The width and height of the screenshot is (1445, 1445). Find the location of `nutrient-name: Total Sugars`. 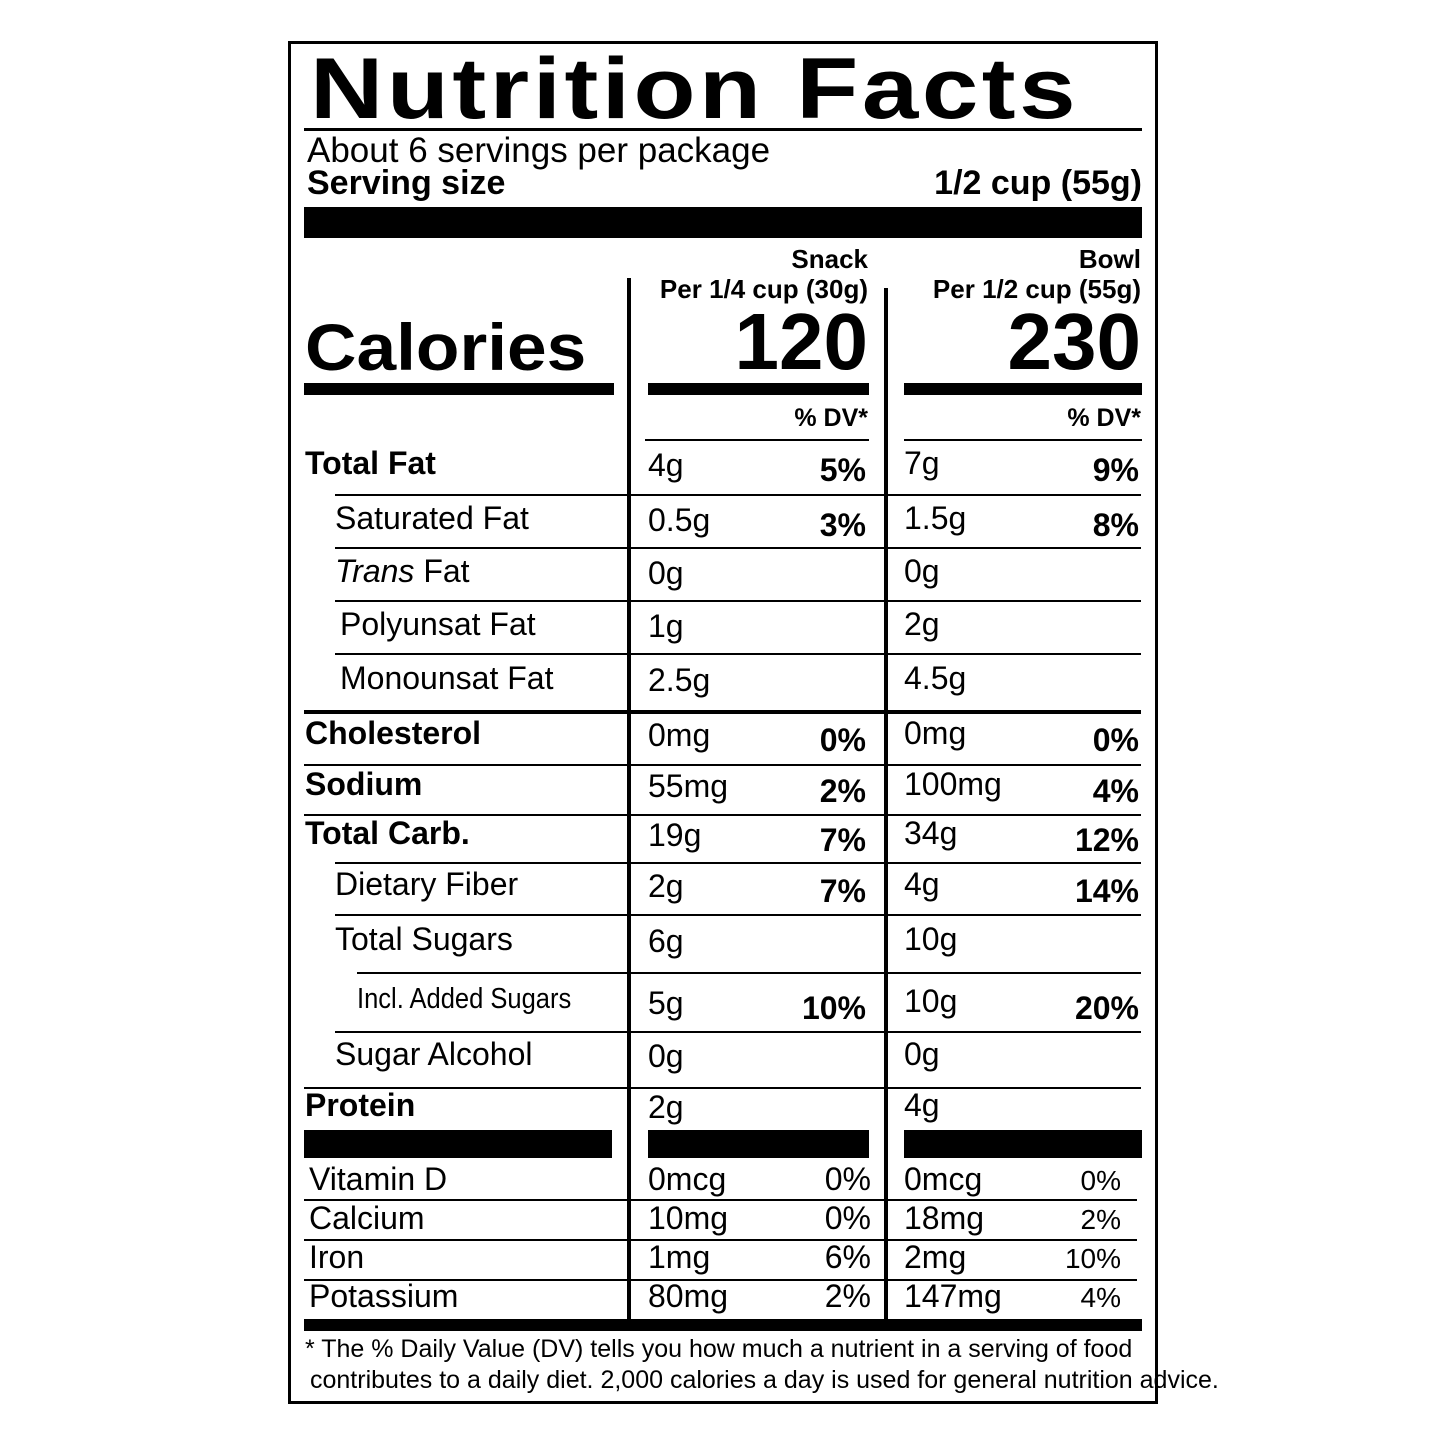

nutrient-name: Total Sugars is located at coordinates (424, 939).